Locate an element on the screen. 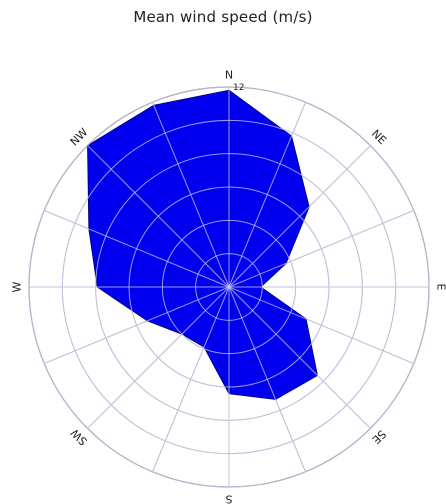  radial-tick-label: 12 is located at coordinates (238, 88).